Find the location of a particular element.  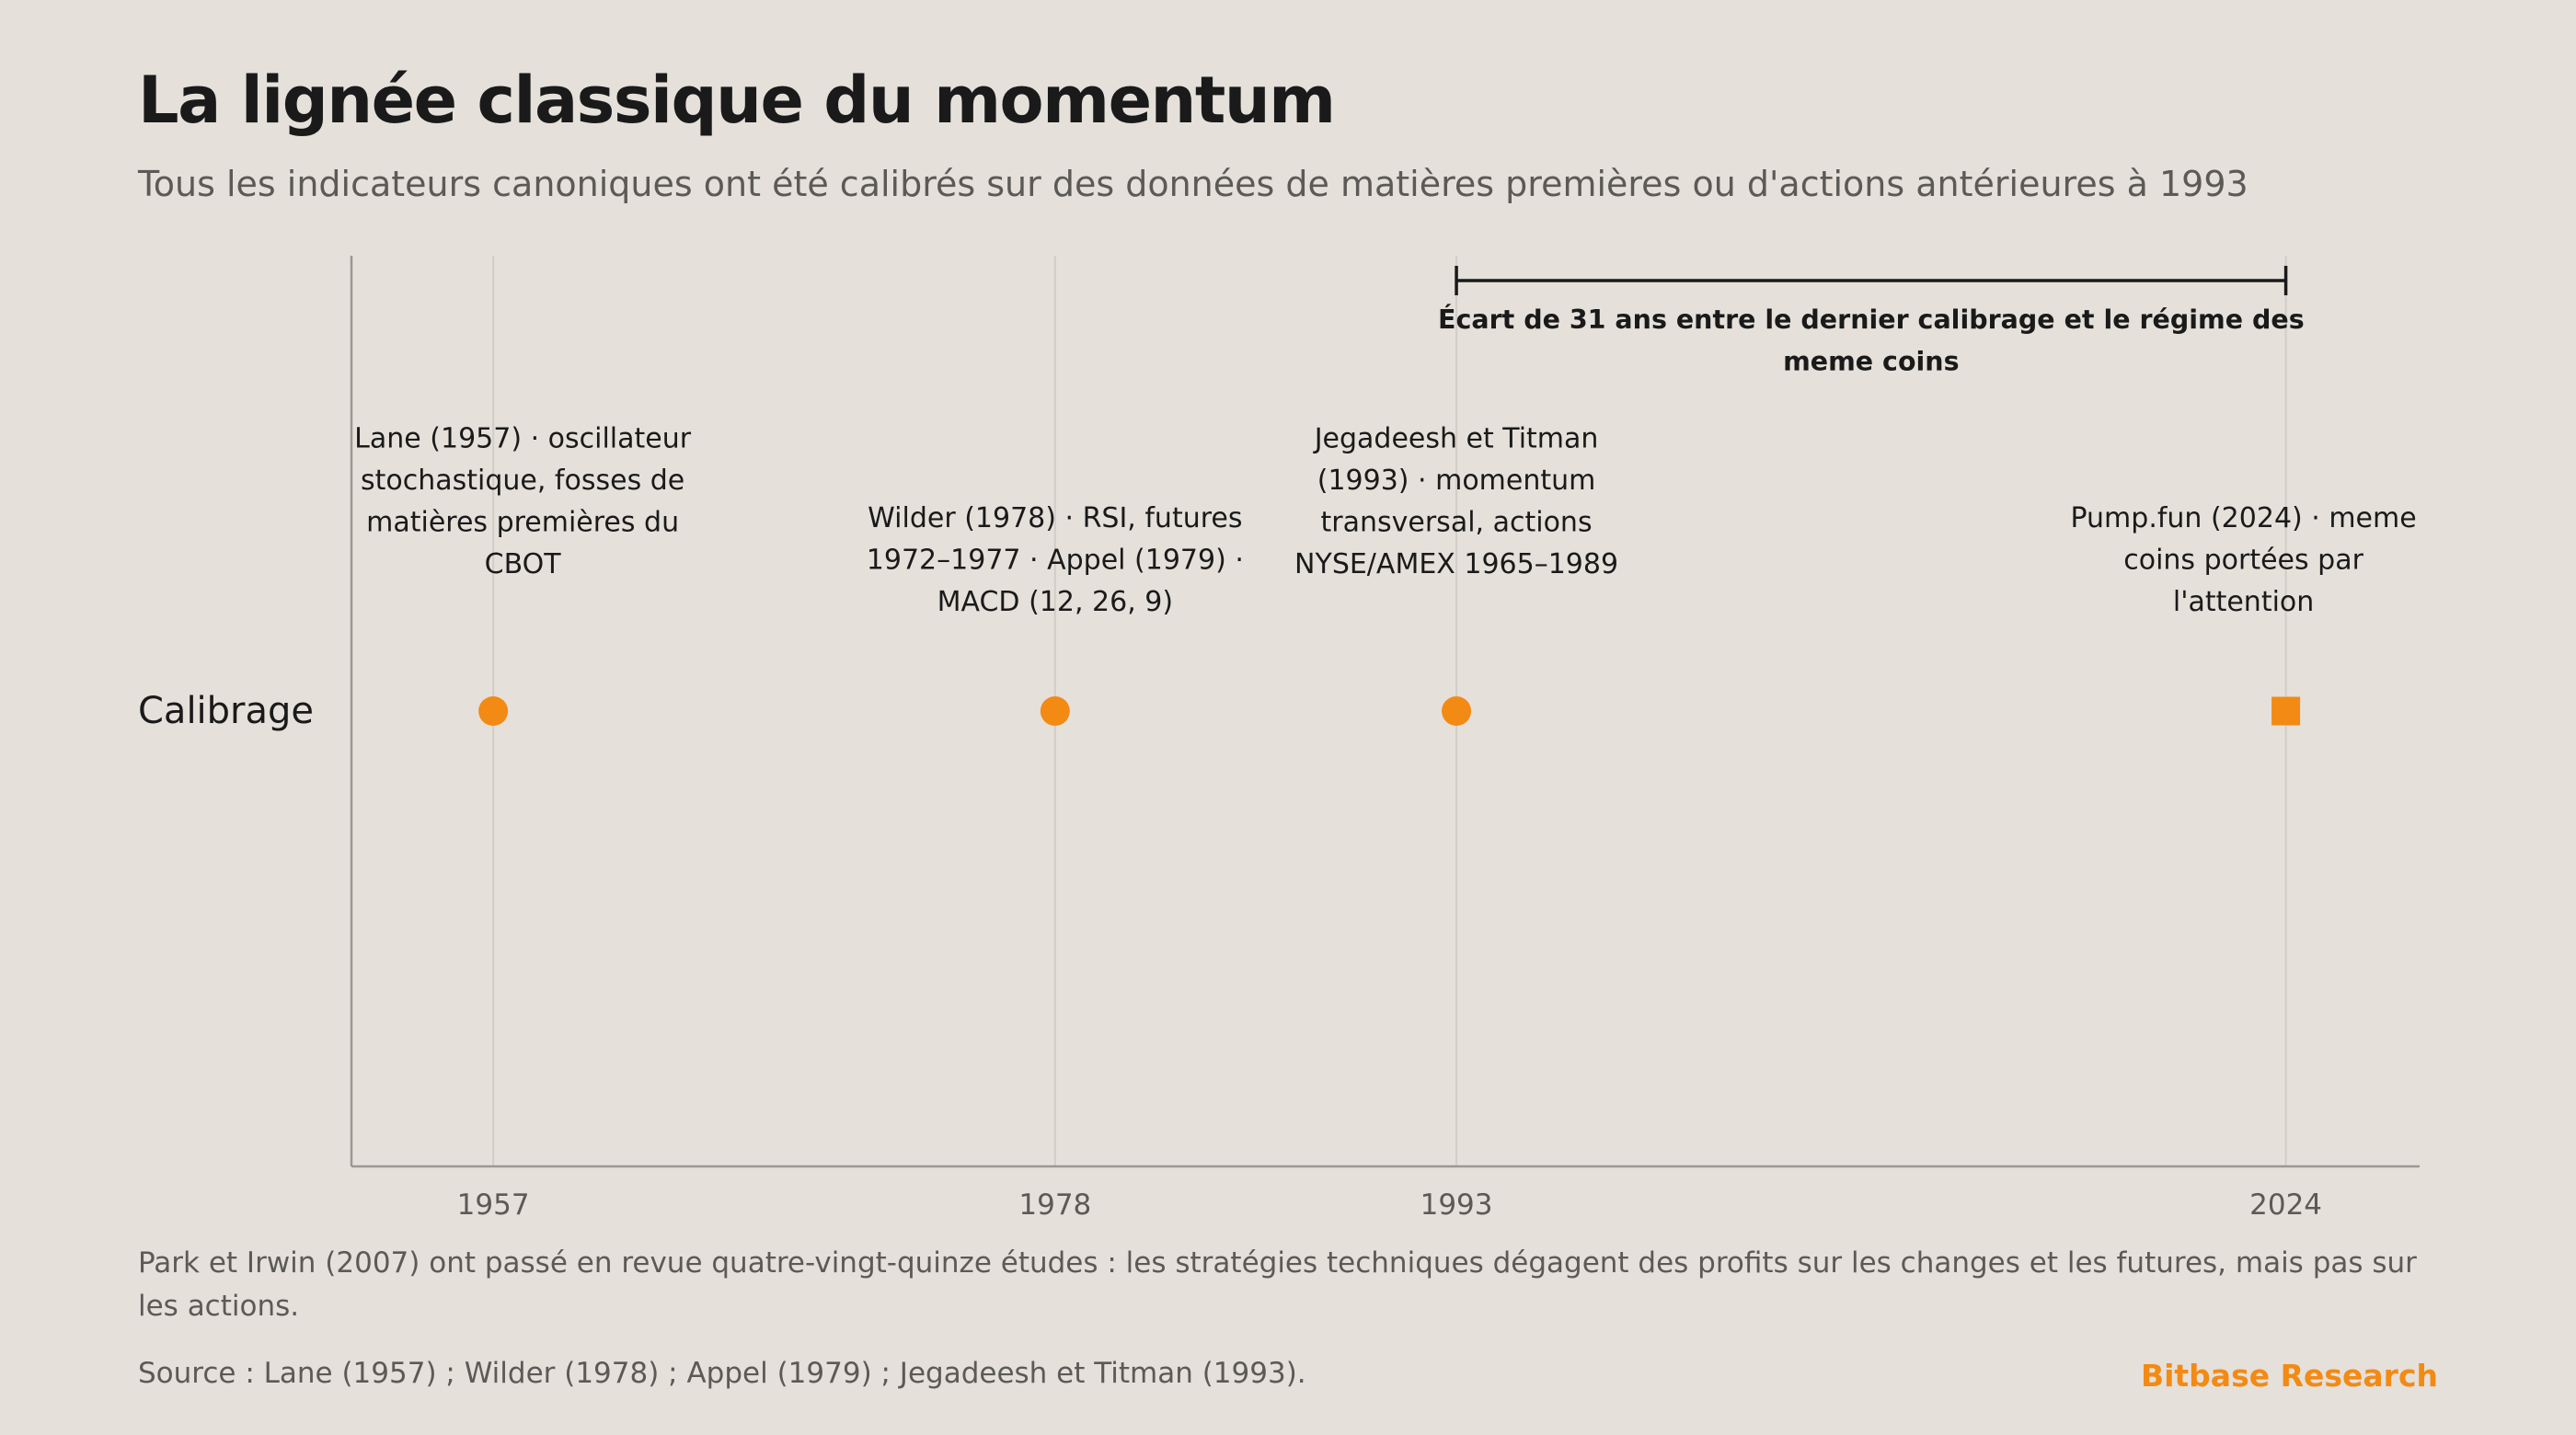

x-tick-label: 2024 is located at coordinates (2285, 1205).